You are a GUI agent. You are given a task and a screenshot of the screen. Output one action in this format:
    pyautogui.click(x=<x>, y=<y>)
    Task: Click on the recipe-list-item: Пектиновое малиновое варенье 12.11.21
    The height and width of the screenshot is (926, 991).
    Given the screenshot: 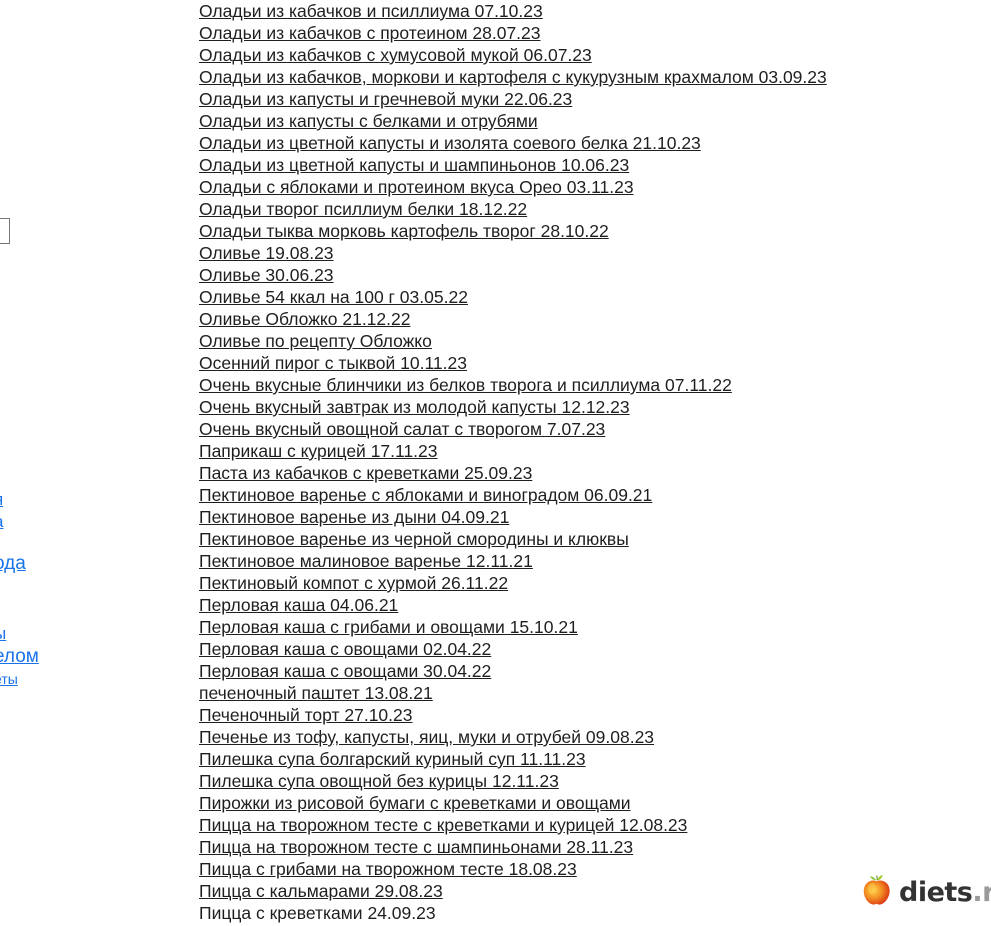 What is the action you would take?
    pyautogui.click(x=595, y=561)
    